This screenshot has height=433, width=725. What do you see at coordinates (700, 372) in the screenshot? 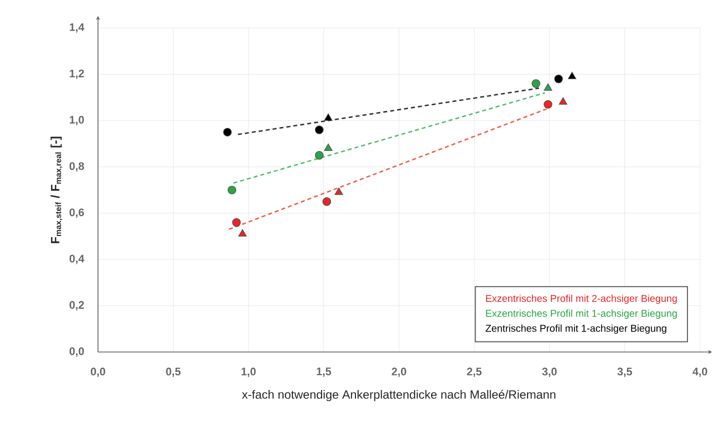
I see `x-tick-label: 4,0` at bounding box center [700, 372].